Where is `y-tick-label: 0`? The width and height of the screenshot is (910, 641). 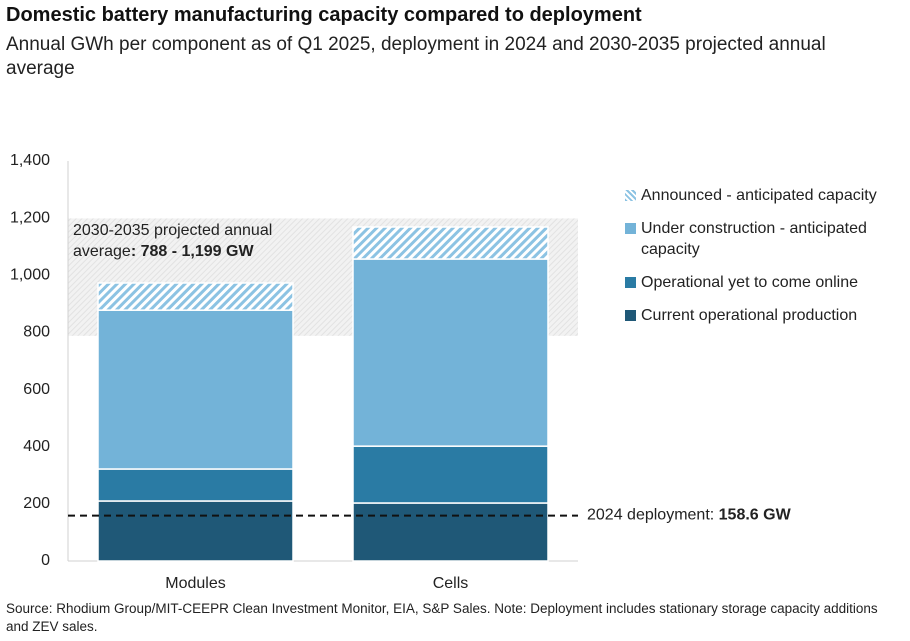
y-tick-label: 0 is located at coordinates (45, 560).